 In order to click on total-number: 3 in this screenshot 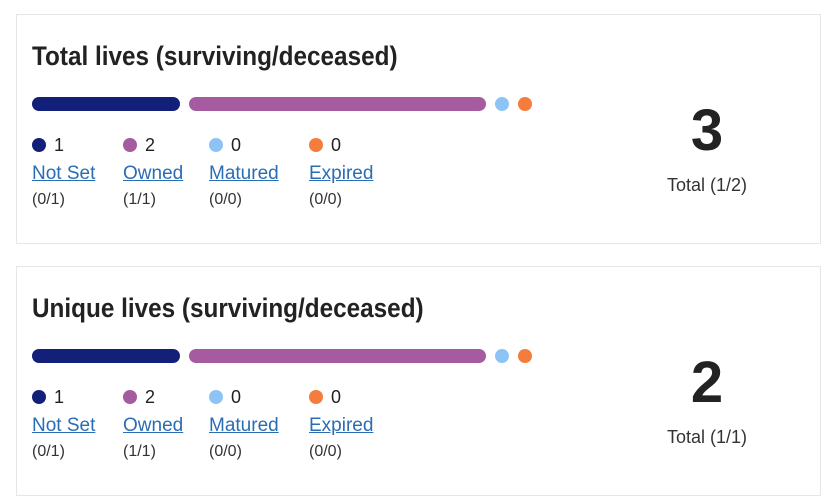, I will do `click(707, 130)`.